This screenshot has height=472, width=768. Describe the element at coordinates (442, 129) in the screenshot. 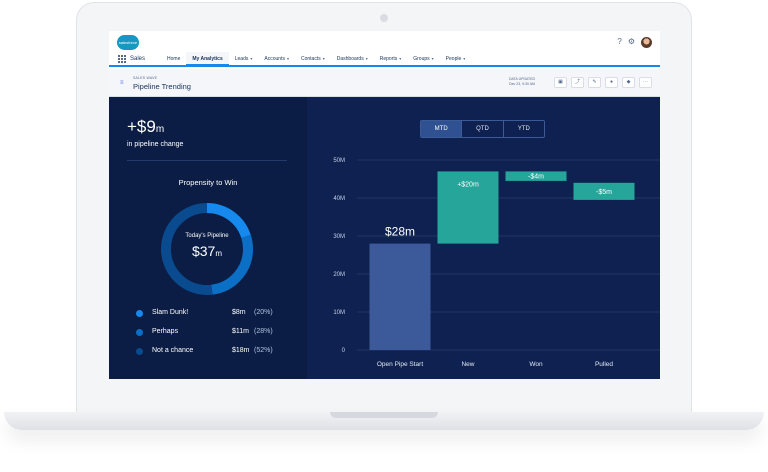

I see `period-mtd-button: MTD` at that location.